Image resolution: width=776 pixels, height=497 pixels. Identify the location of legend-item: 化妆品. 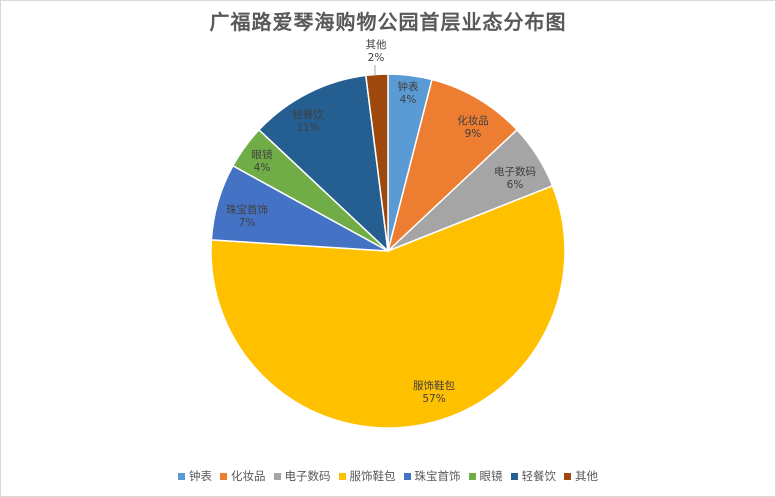
(243, 476).